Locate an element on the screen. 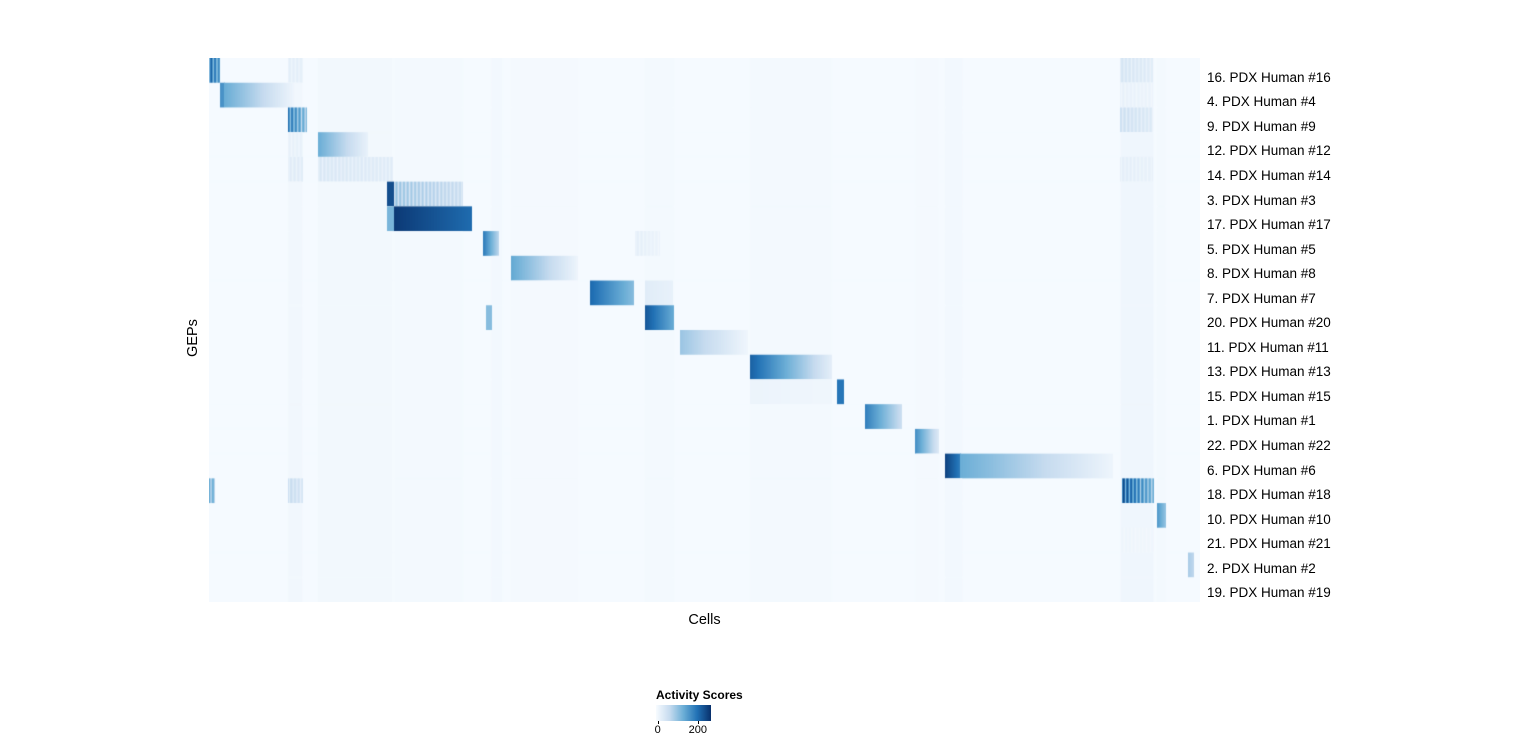 This screenshot has height=743, width=1540. row-label: 9. PDX Human #9 is located at coordinates (1261, 126).